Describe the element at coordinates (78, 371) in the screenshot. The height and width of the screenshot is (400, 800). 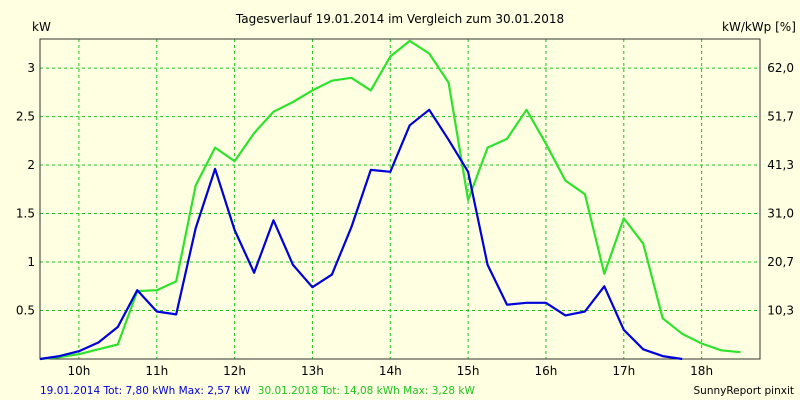
I see `x-tick-label: 10h` at that location.